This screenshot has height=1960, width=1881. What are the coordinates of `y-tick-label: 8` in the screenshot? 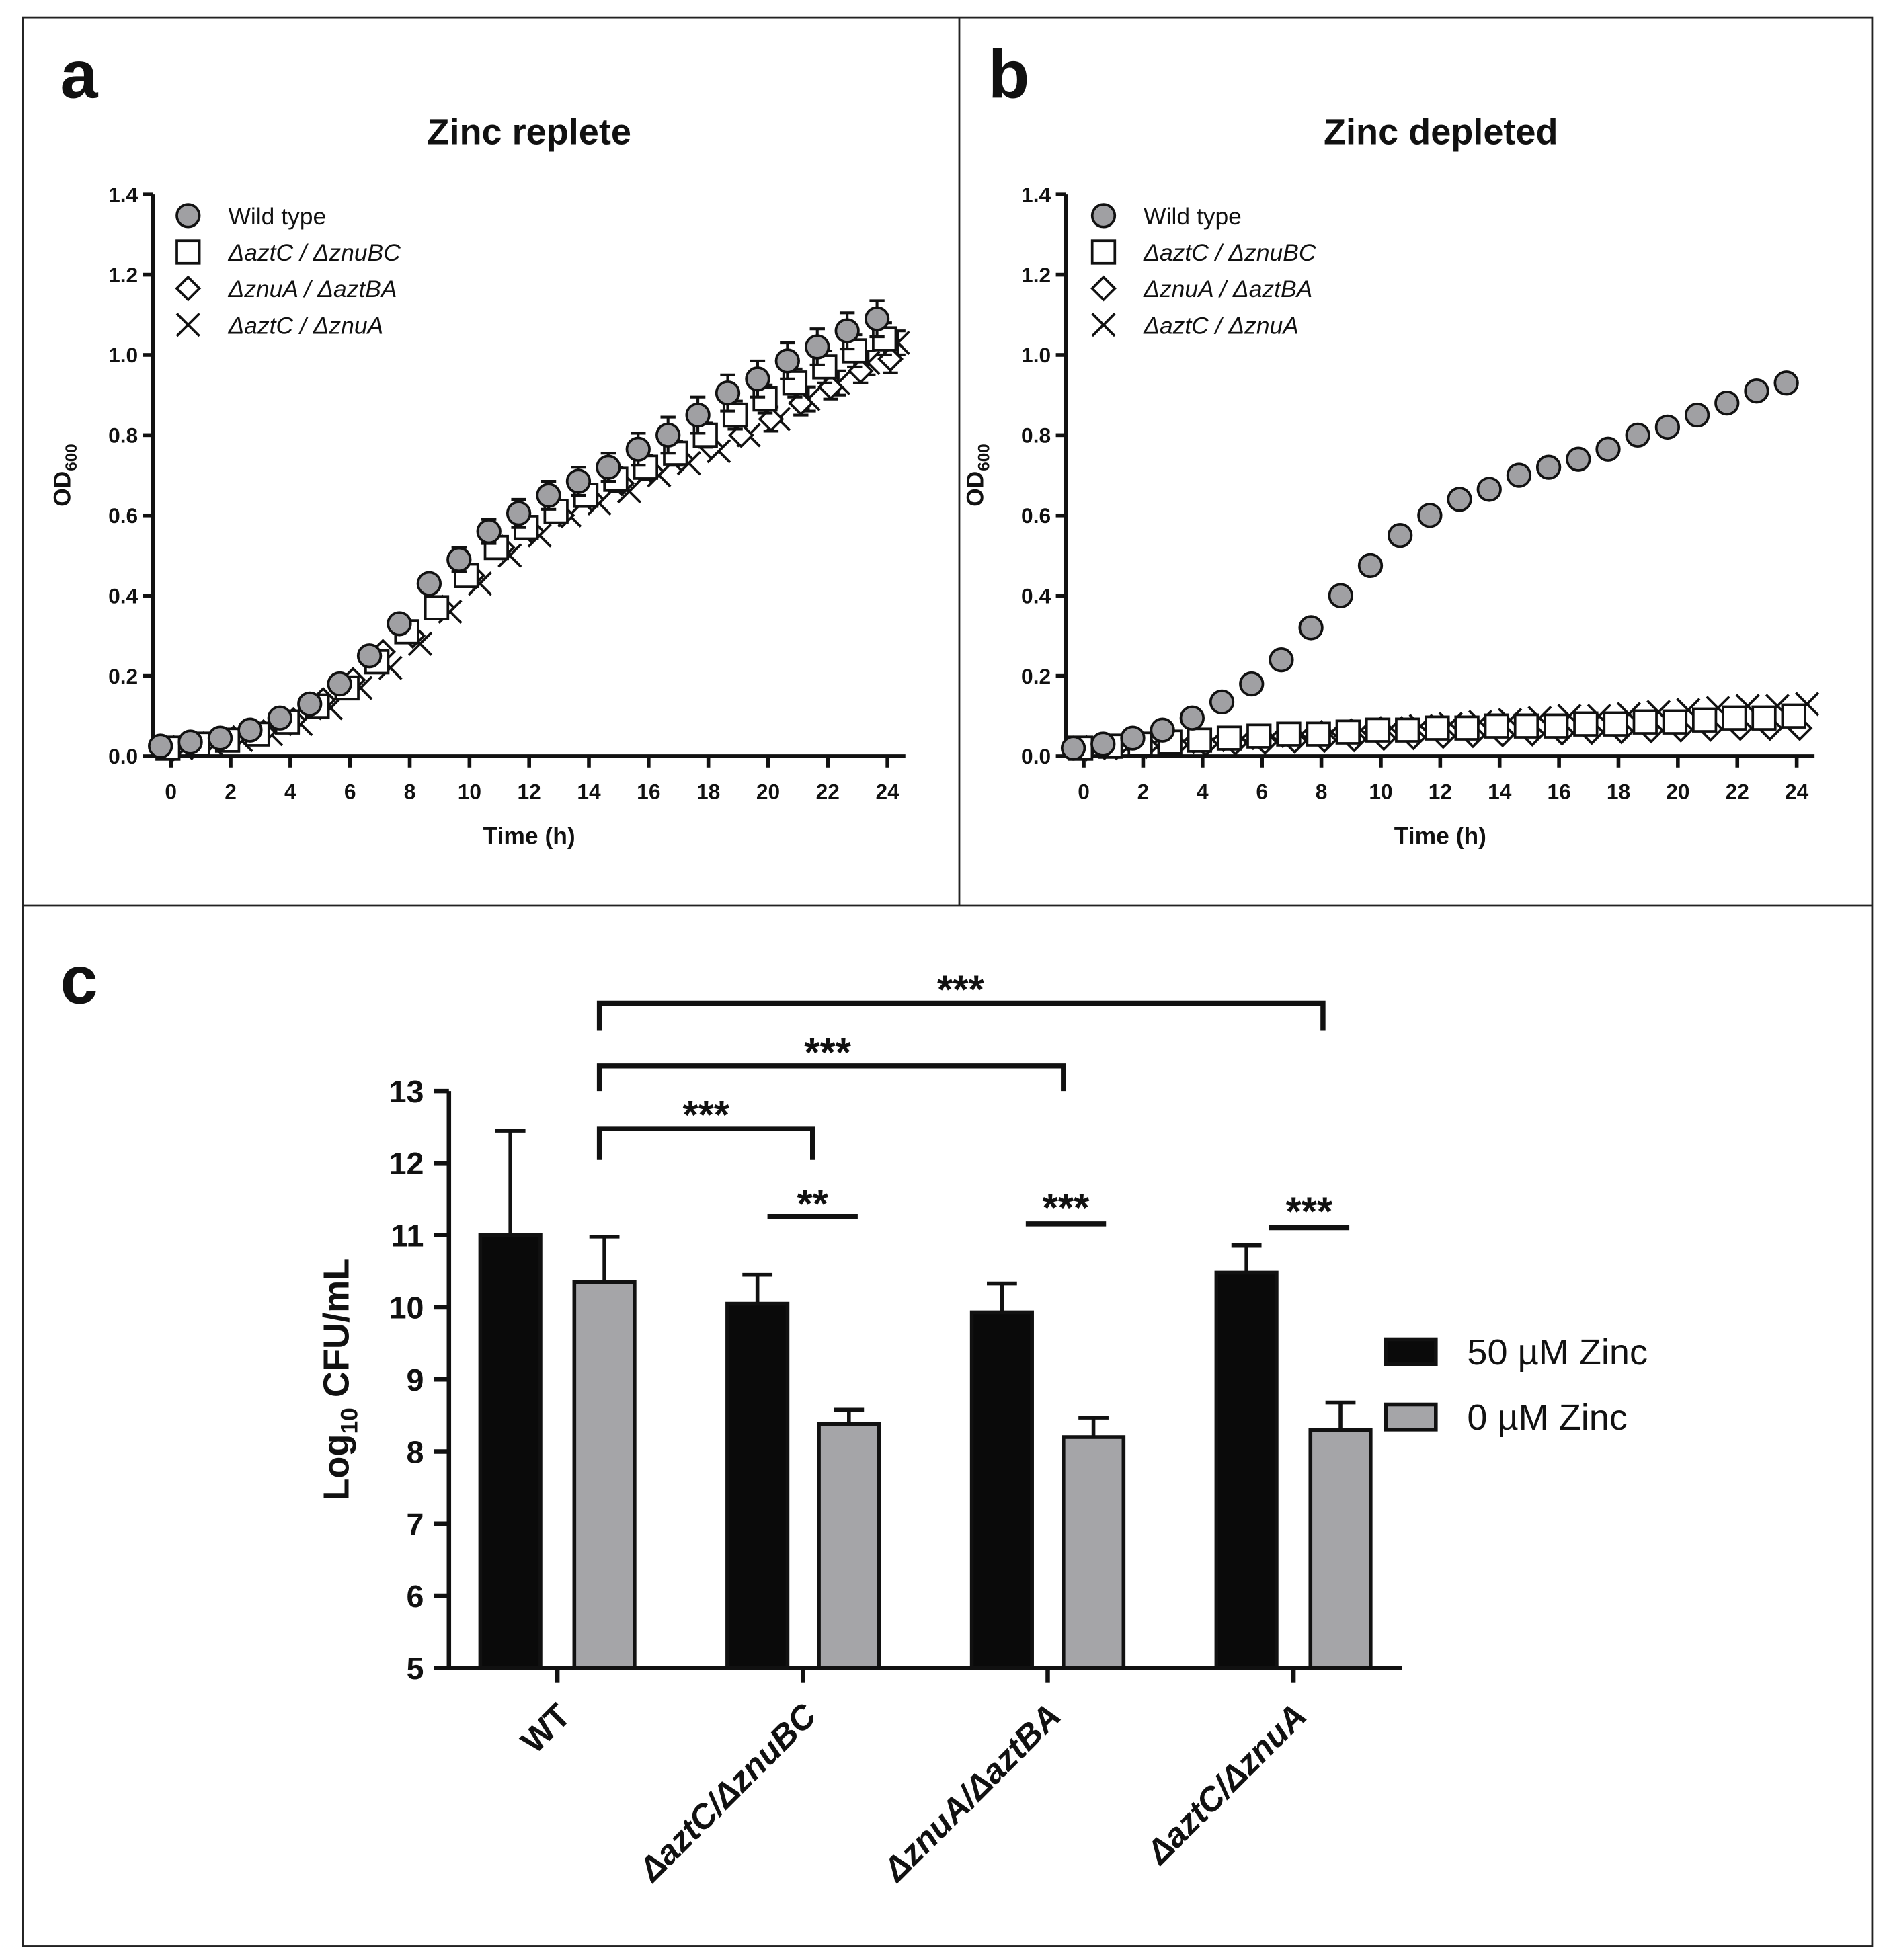 It's located at (415, 1451).